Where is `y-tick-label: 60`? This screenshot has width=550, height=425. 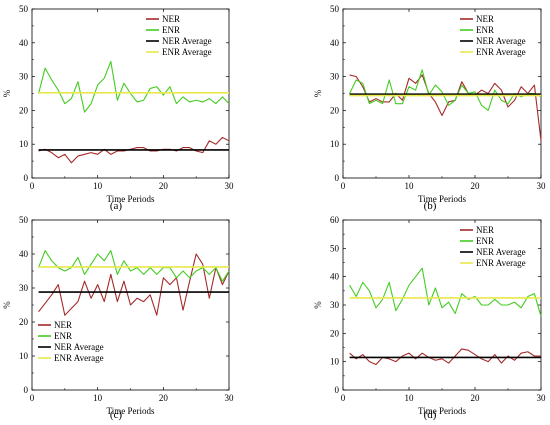 y-tick-label: 60 is located at coordinates (335, 220).